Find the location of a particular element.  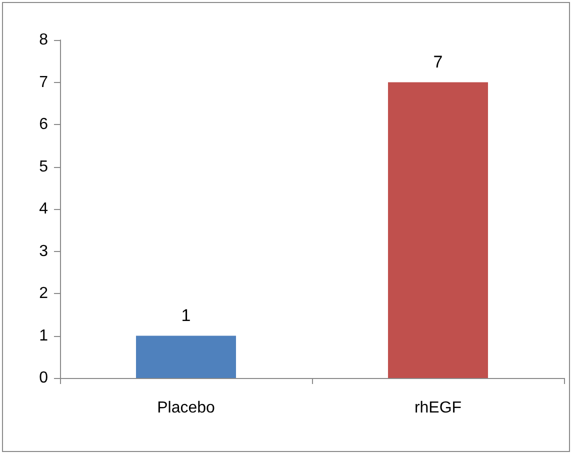

y-tick-label: 3 is located at coordinates (43, 251).